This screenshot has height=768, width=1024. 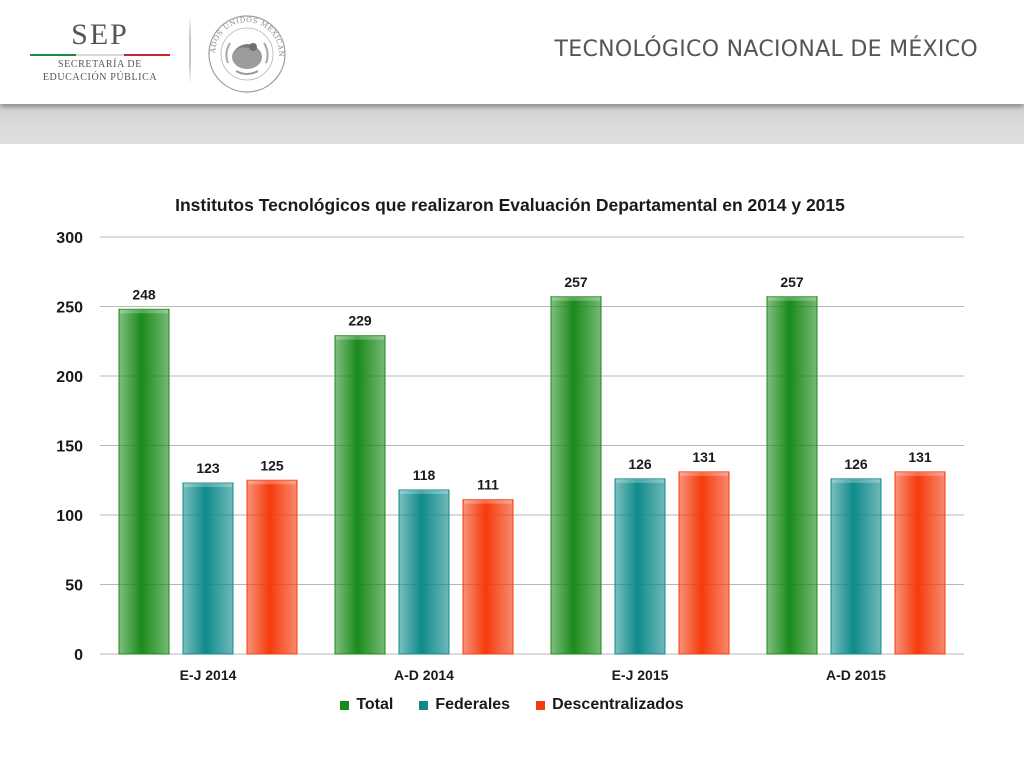 I want to click on sep-stripe-red, so click(x=147, y=55).